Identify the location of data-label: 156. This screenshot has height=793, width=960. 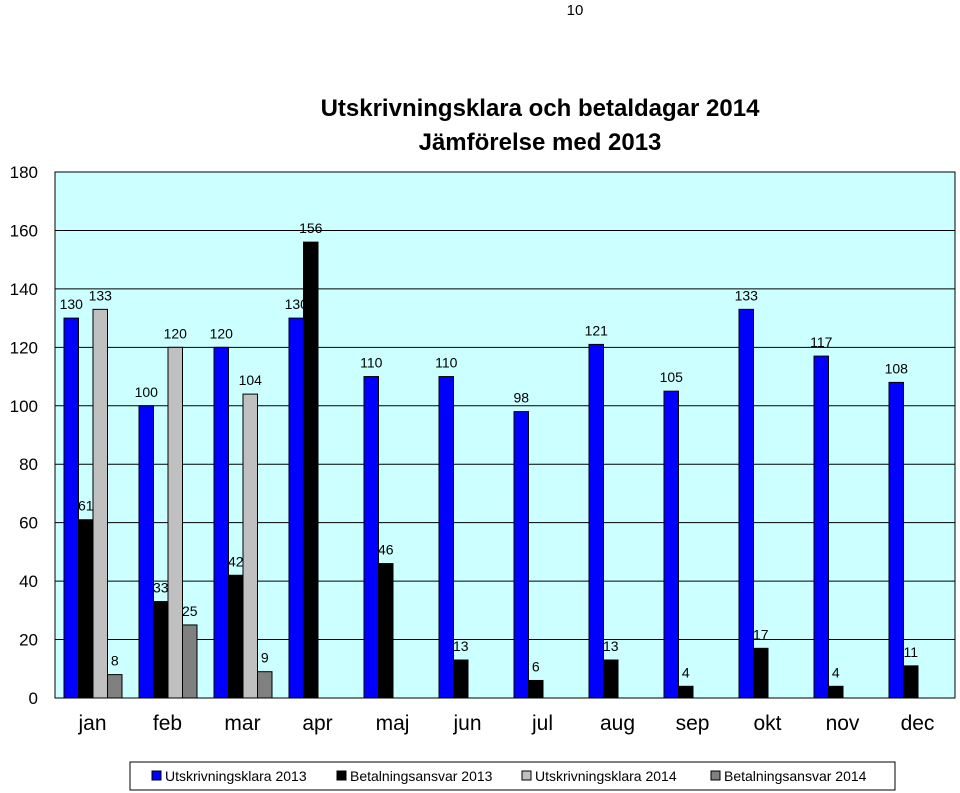
(311, 228).